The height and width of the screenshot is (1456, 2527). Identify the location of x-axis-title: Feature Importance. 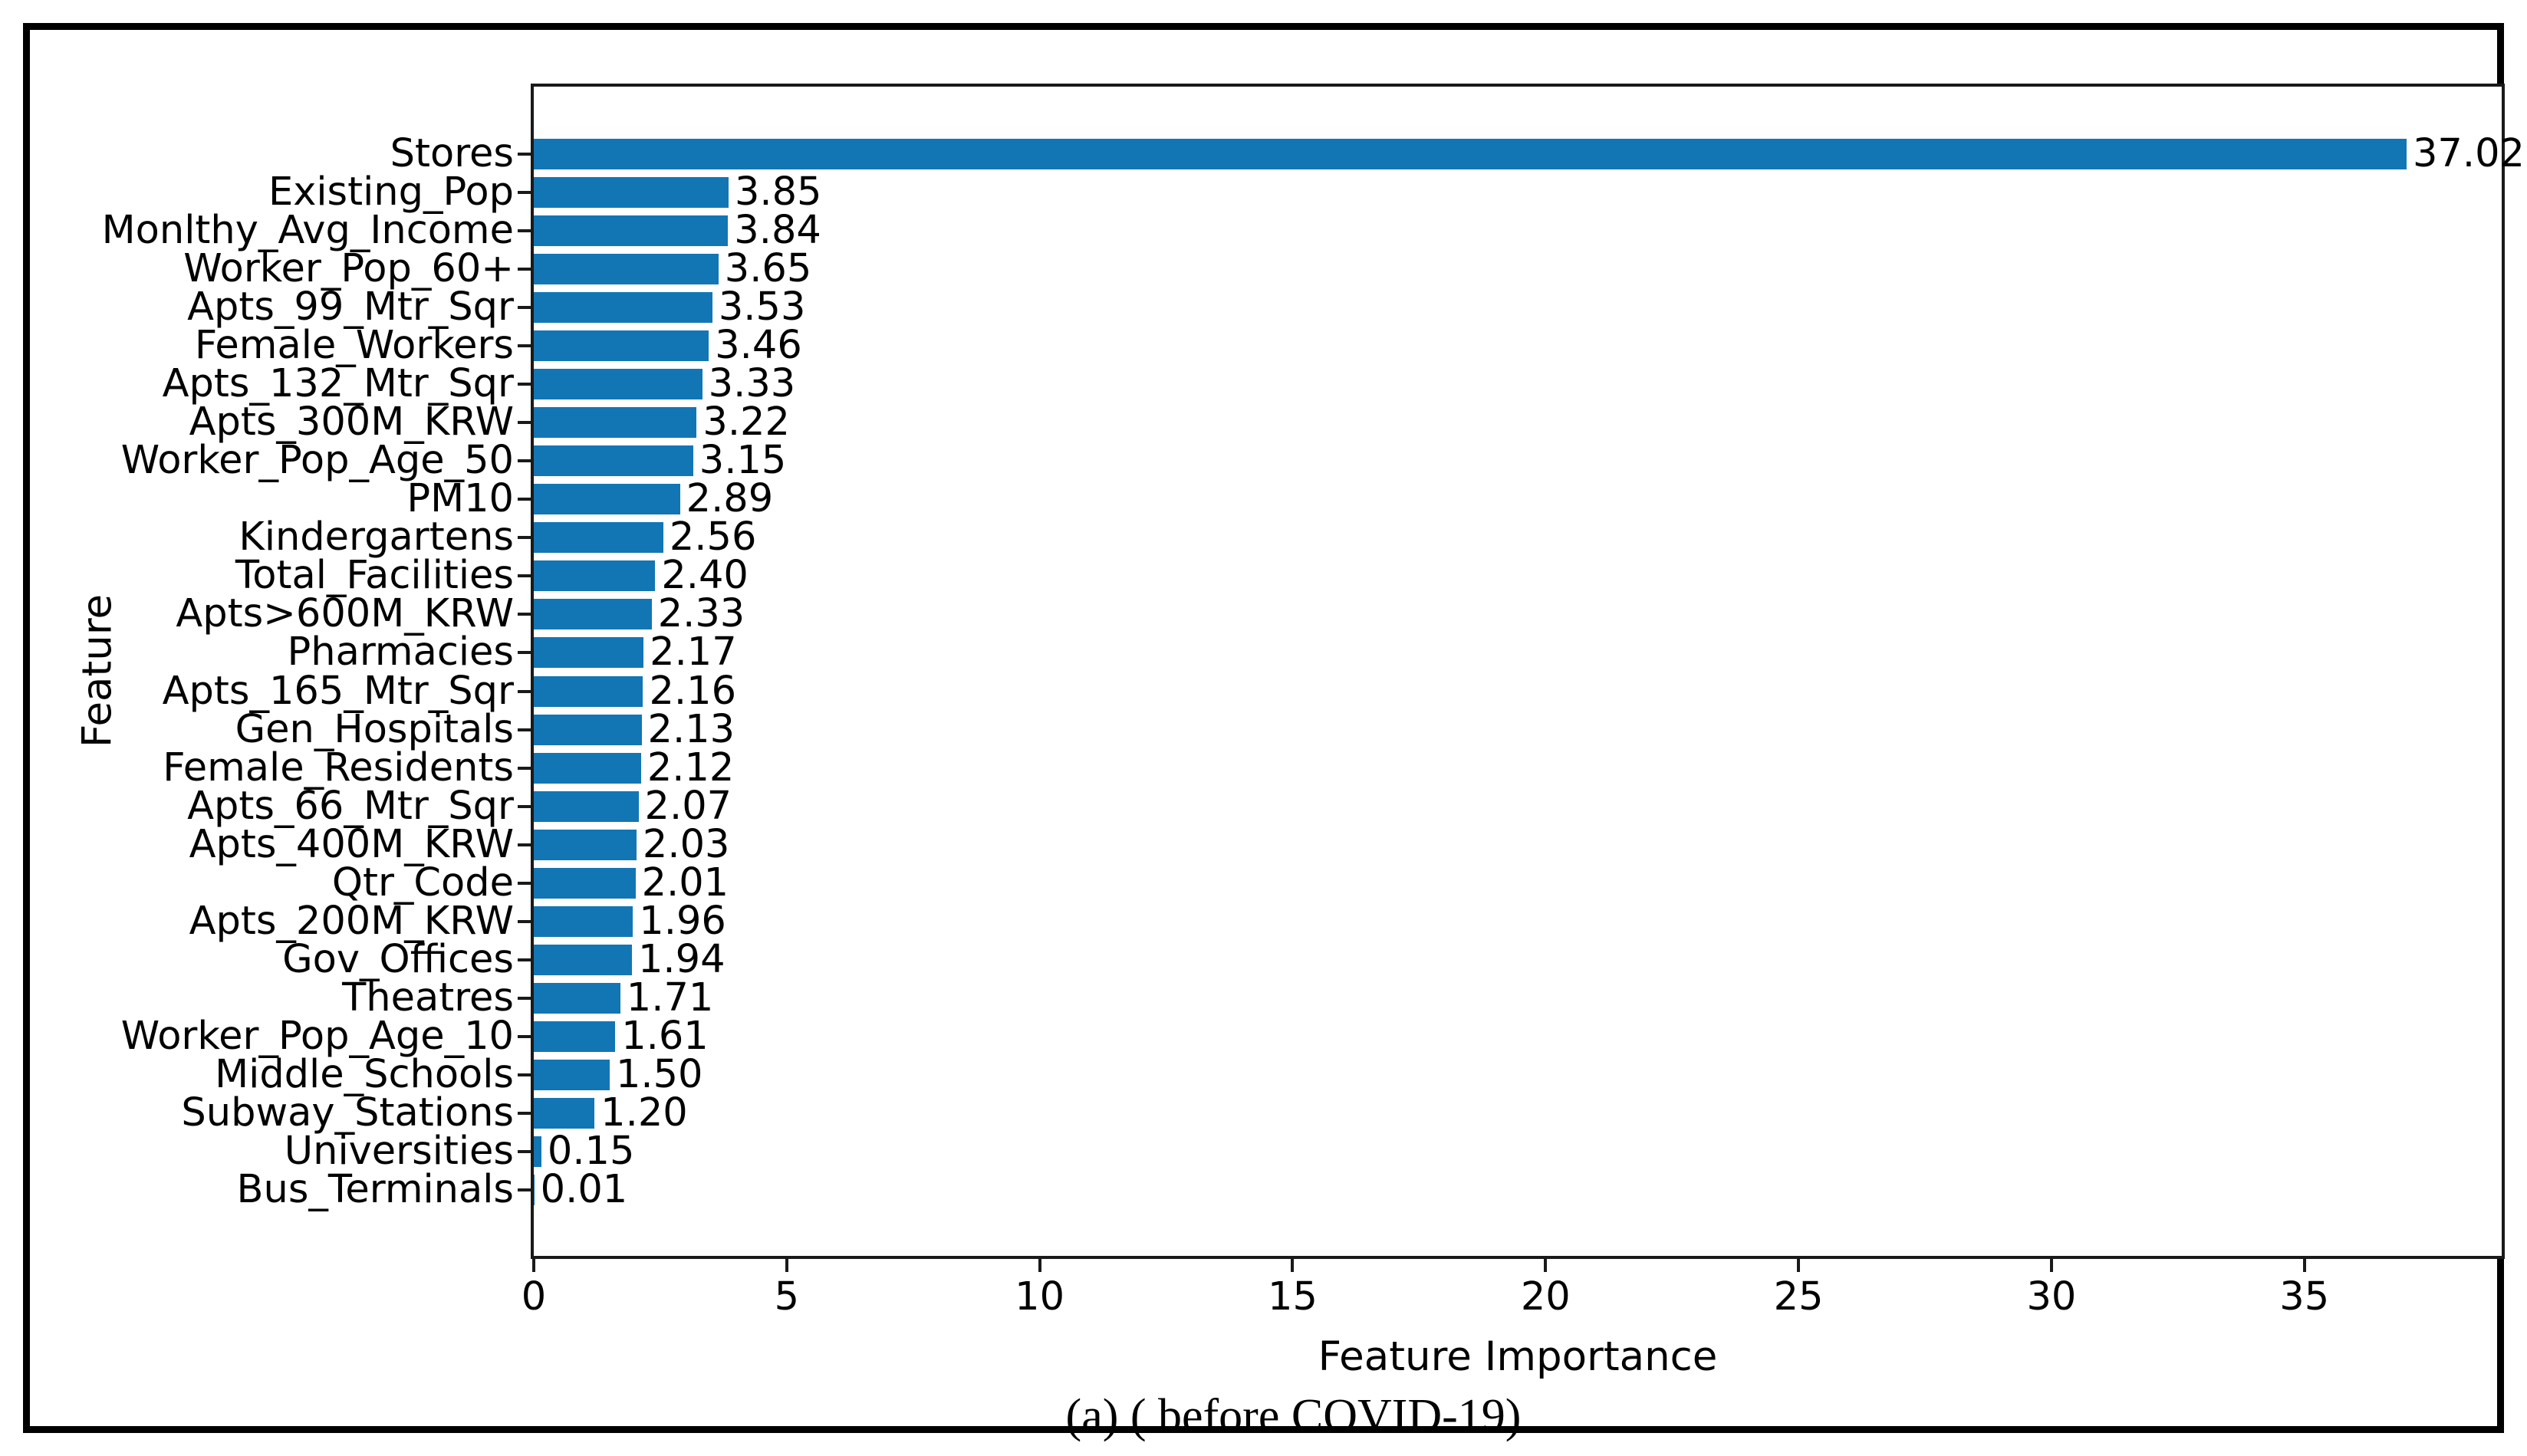
(1518, 1356).